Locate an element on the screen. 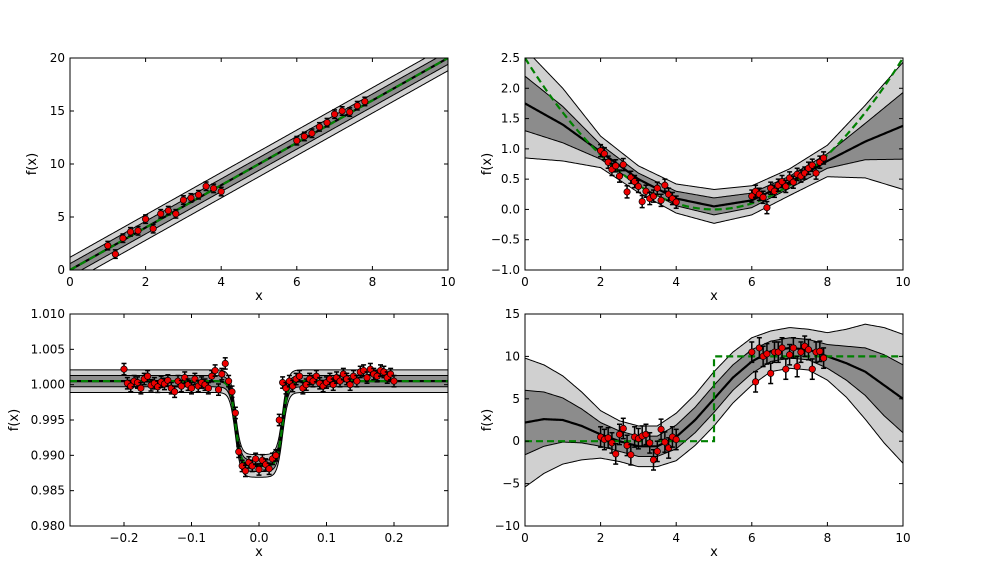 This screenshot has height=585, width=1003. y-tick-label: 5 is located at coordinates (516, 399).